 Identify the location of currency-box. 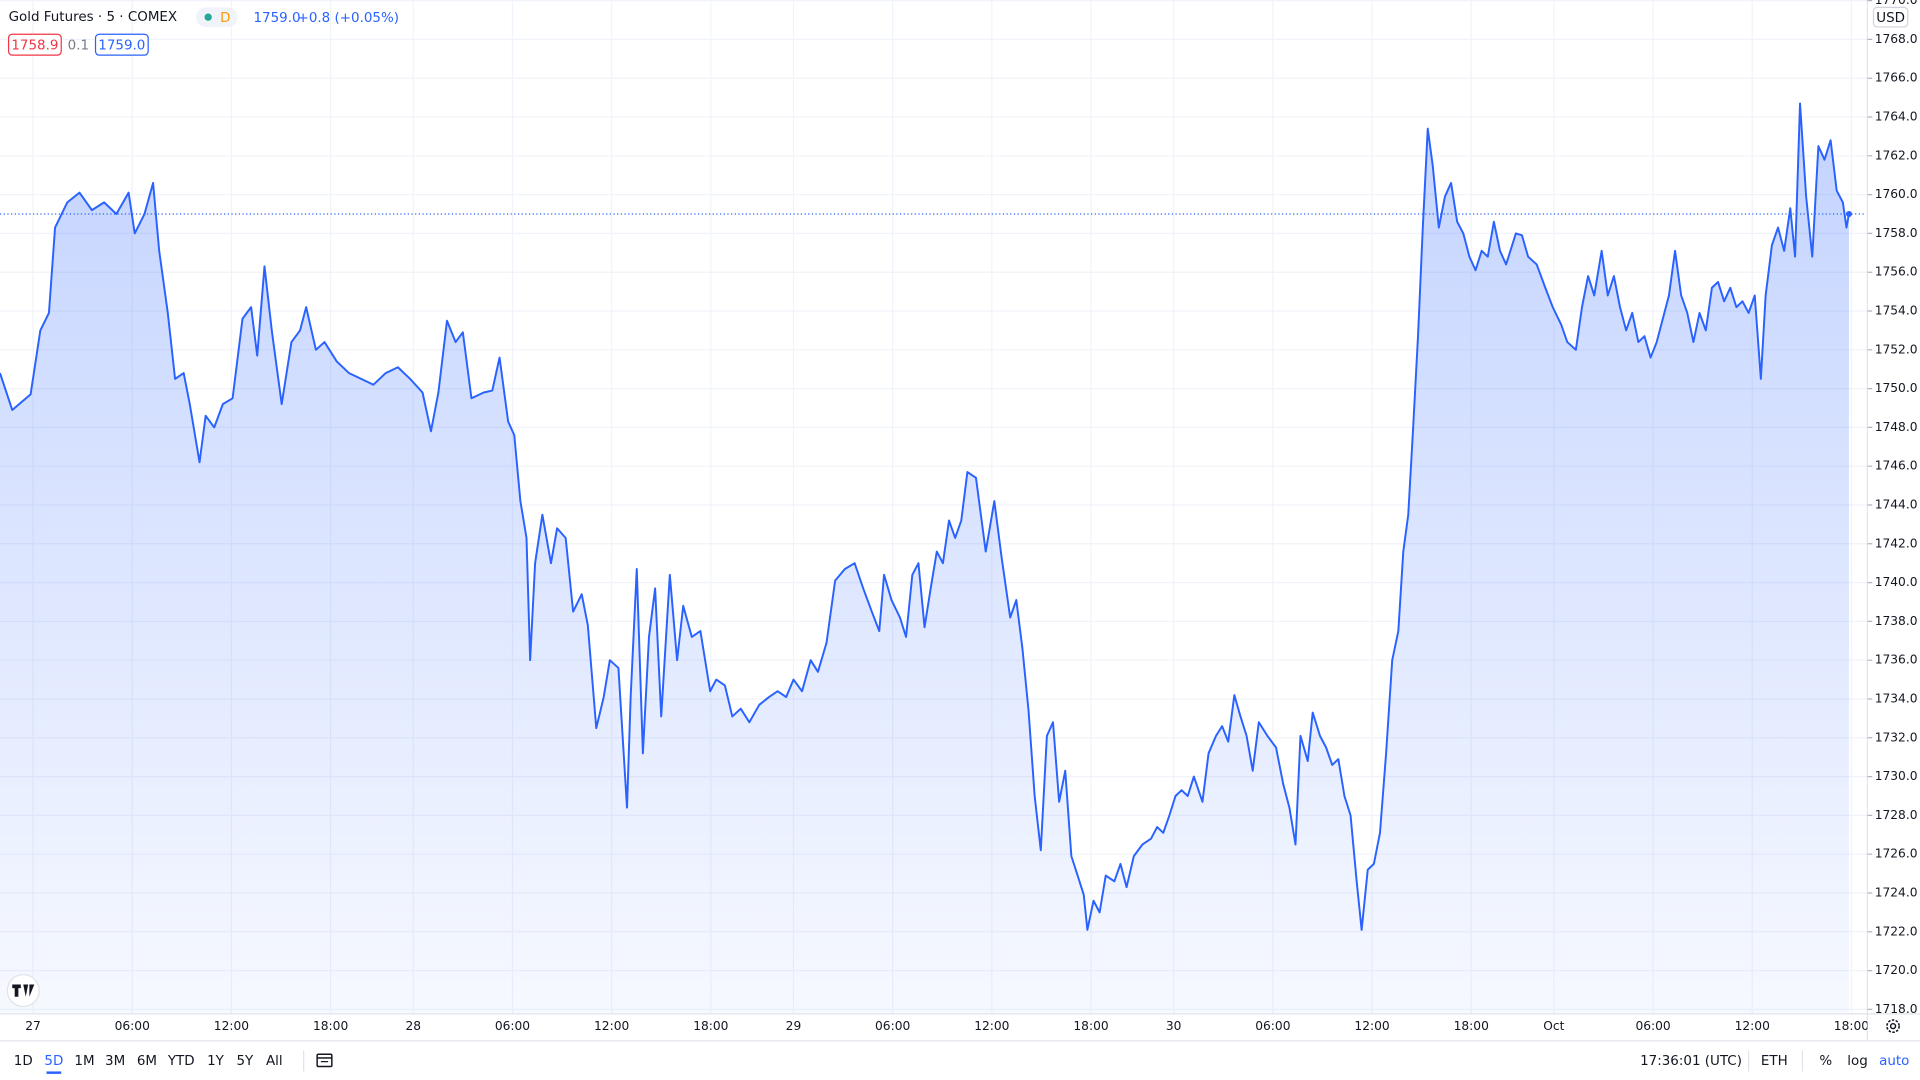
(1890, 17).